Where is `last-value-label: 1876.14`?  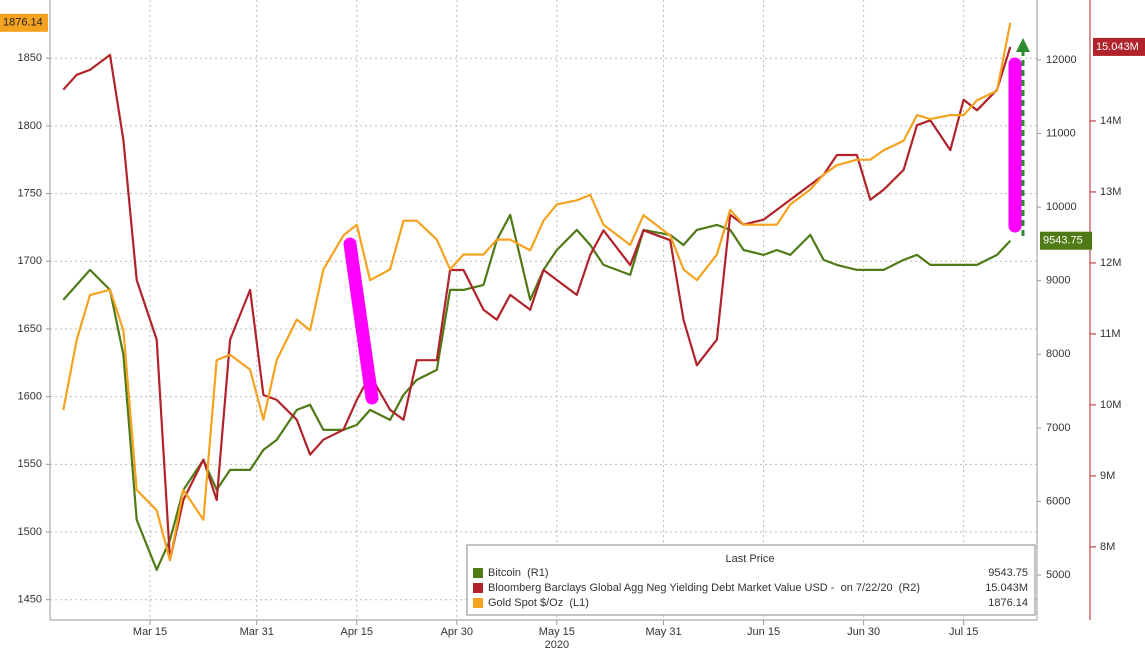
last-value-label: 1876.14 is located at coordinates (23, 23).